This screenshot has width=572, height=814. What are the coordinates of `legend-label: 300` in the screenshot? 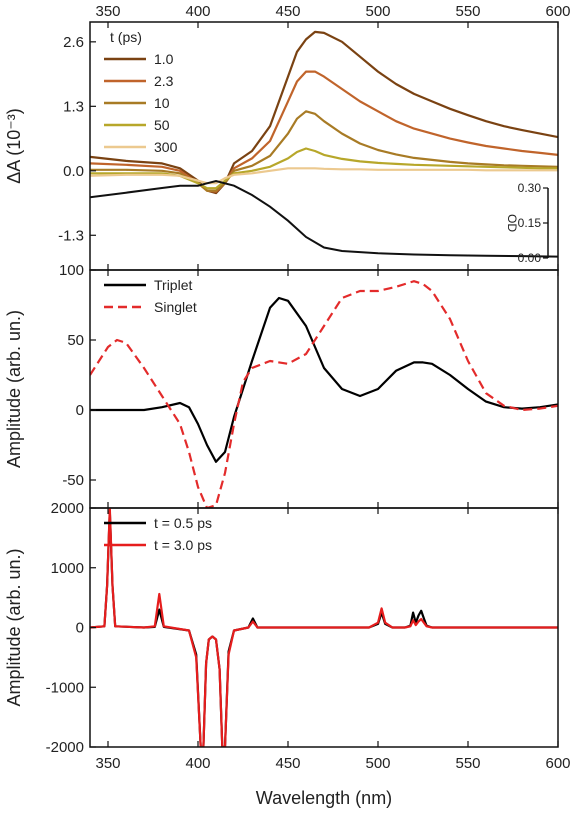 It's located at (166, 147).